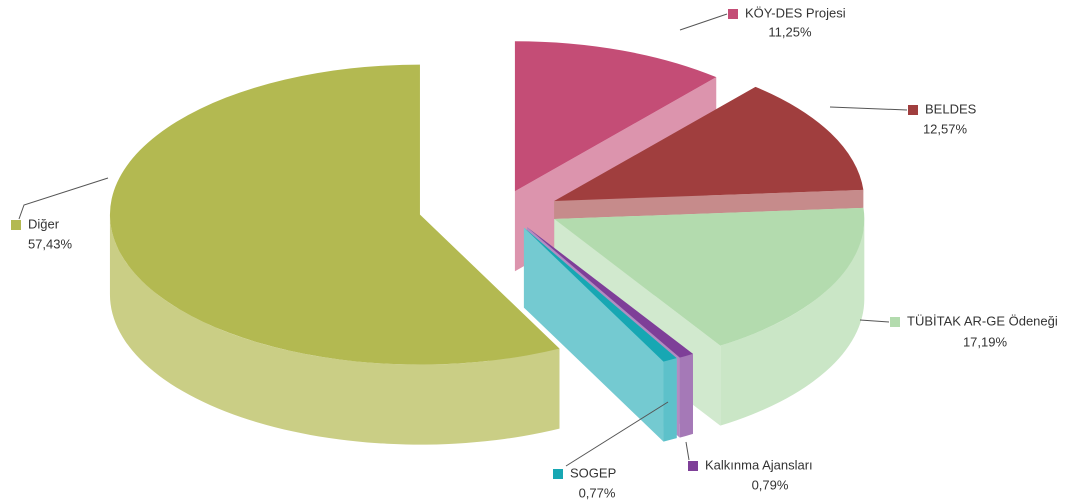 The height and width of the screenshot is (503, 1072). Describe the element at coordinates (945, 128) in the screenshot. I see `slice-value-label: 12,57%` at that location.